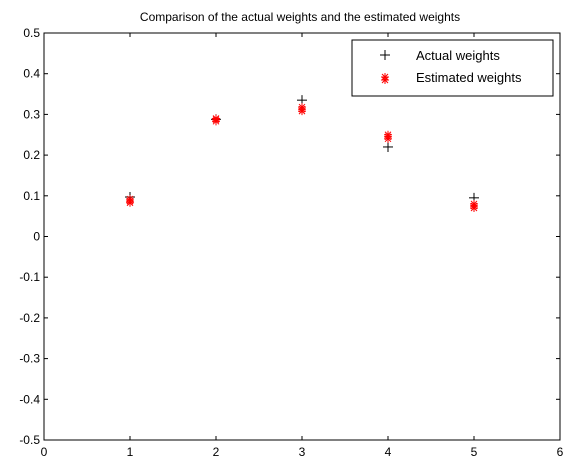 This screenshot has width=575, height=465. I want to click on x-tick-label: 4, so click(388, 452).